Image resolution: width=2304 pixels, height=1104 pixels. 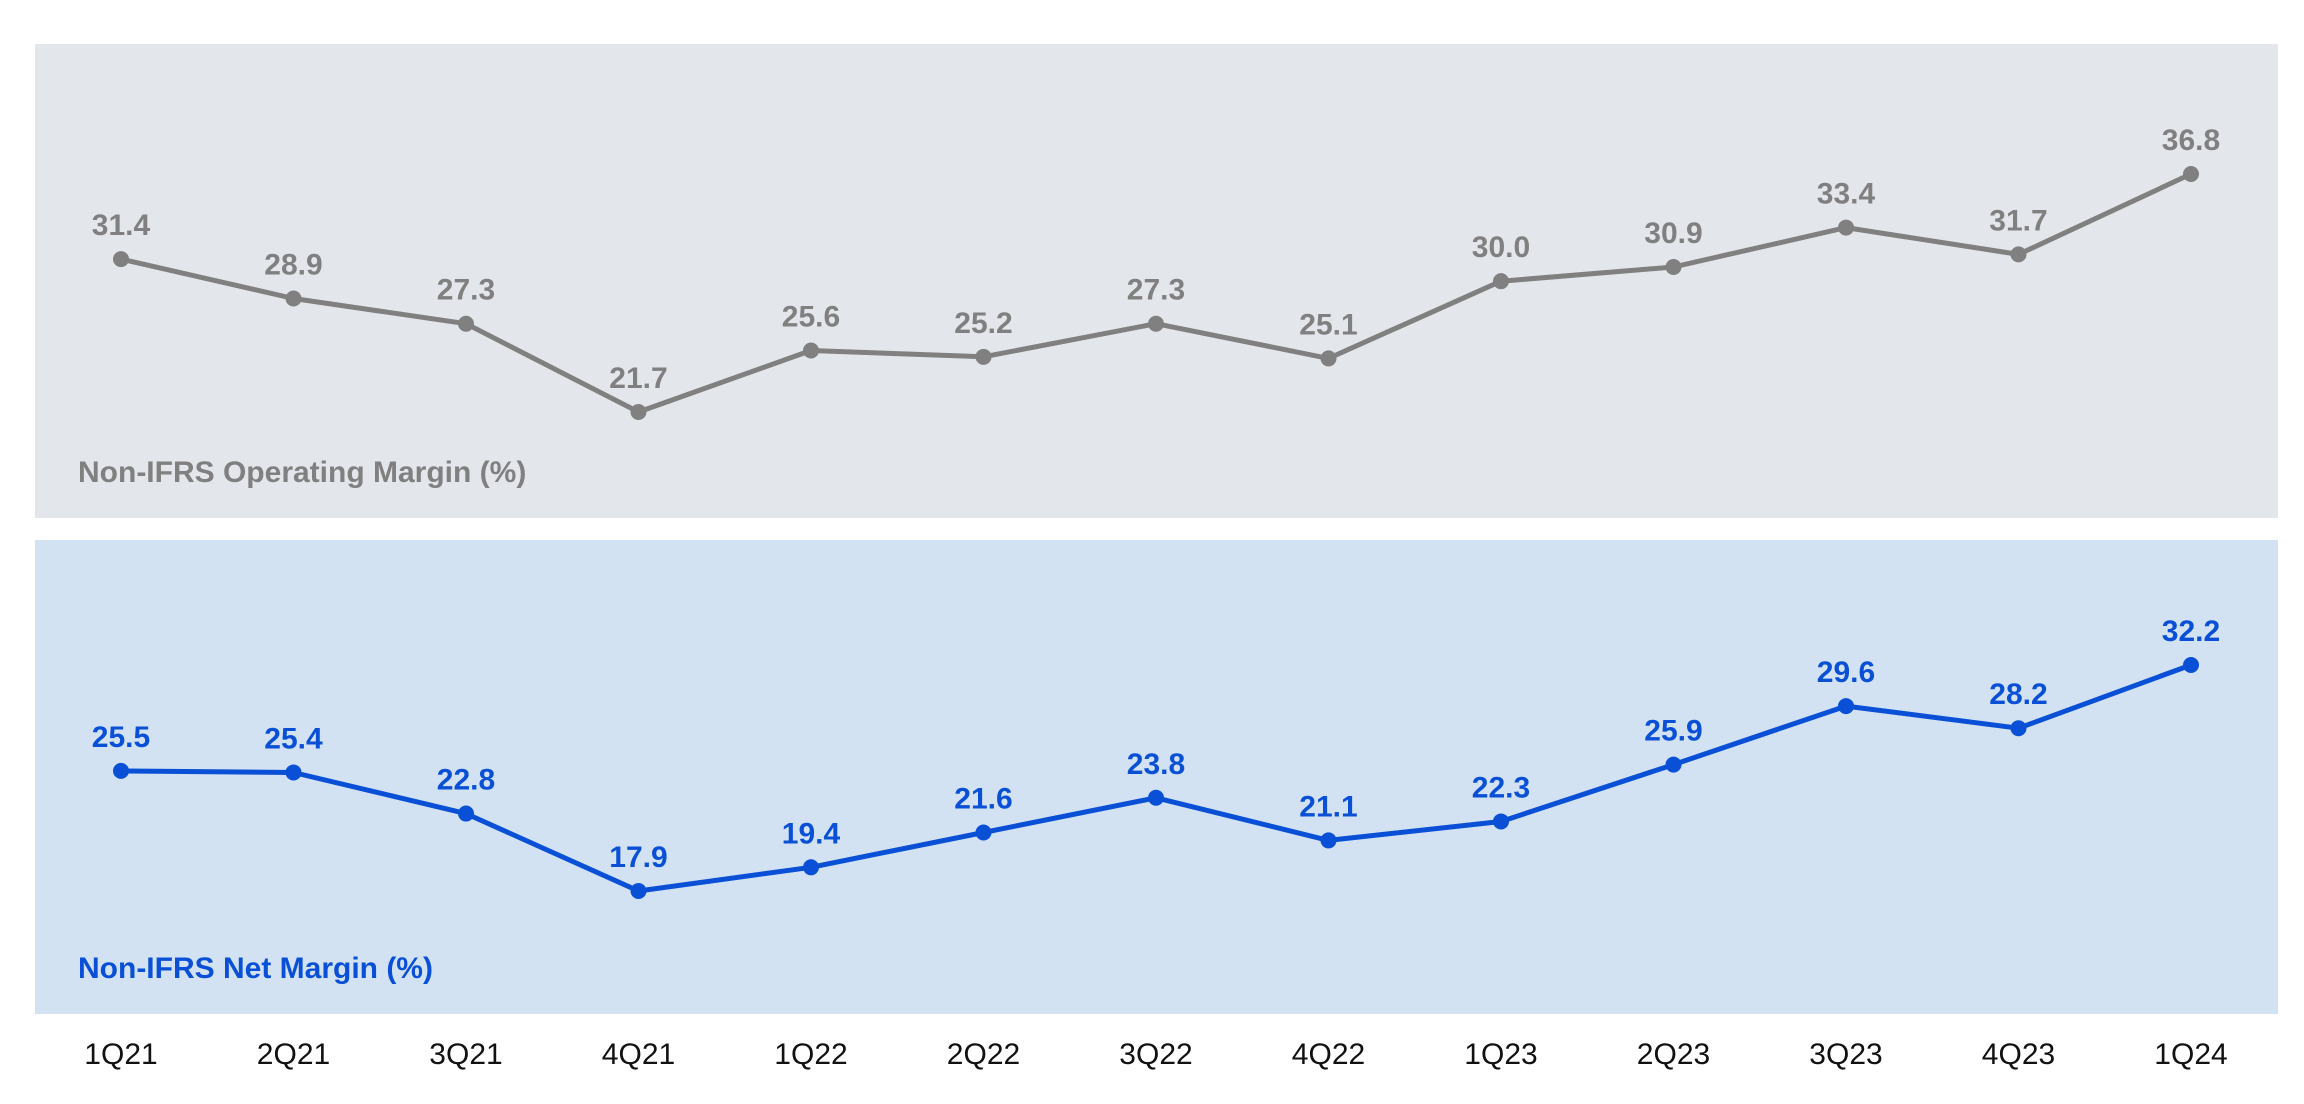 What do you see at coordinates (1501, 247) in the screenshot?
I see `operating-margin-data-label: 30.0` at bounding box center [1501, 247].